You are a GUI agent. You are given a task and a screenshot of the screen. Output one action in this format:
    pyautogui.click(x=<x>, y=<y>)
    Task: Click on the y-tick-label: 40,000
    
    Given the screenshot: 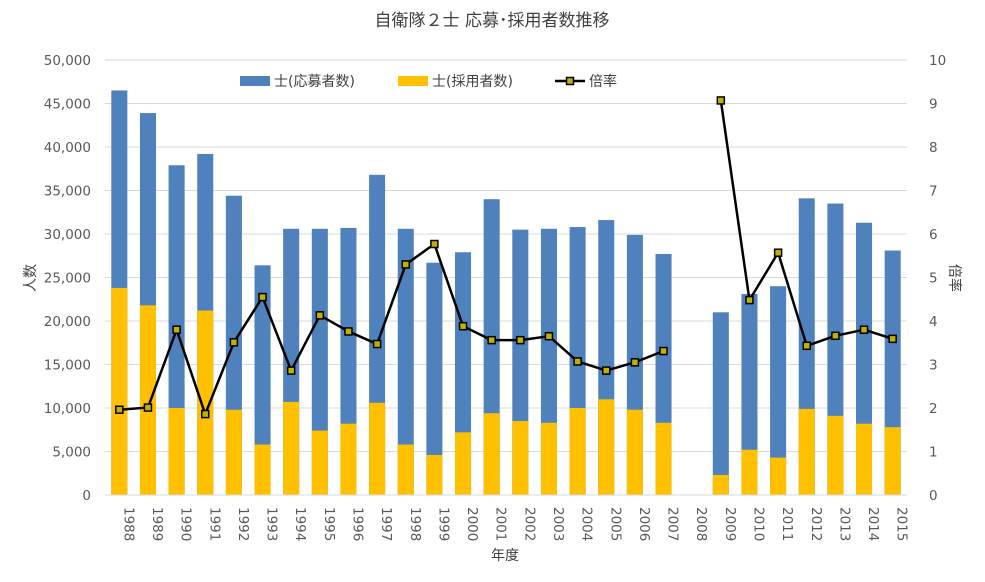 What is the action you would take?
    pyautogui.click(x=67, y=148)
    